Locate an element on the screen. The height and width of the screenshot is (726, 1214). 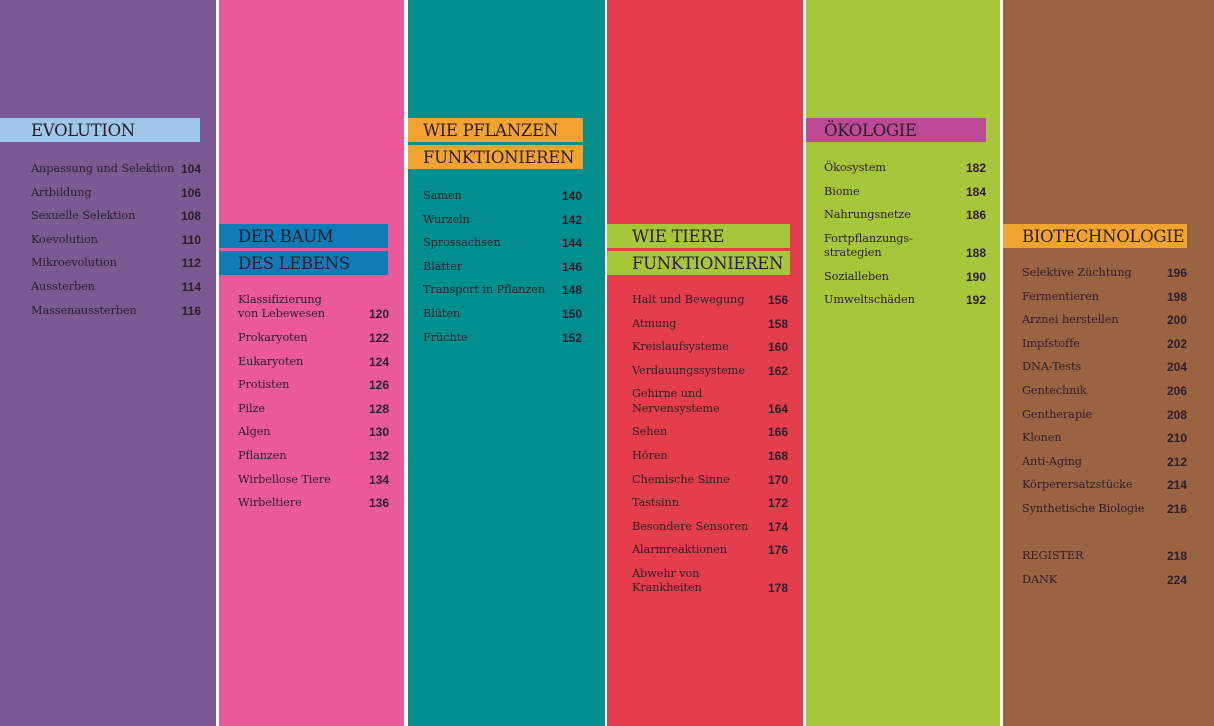
entry-title: Pilze is located at coordinates (251, 409).